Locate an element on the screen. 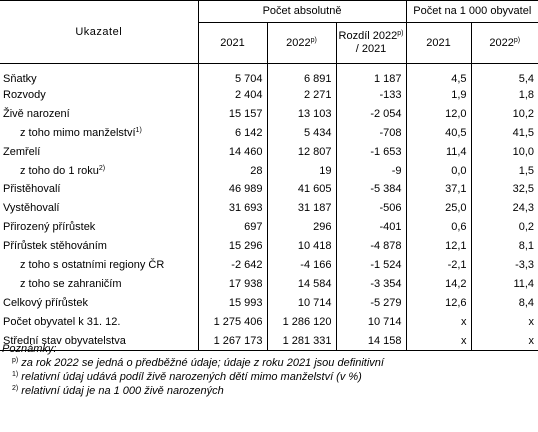 Image resolution: width=538 pixels, height=432 pixels. cell-diff: -133 is located at coordinates (371, 95).